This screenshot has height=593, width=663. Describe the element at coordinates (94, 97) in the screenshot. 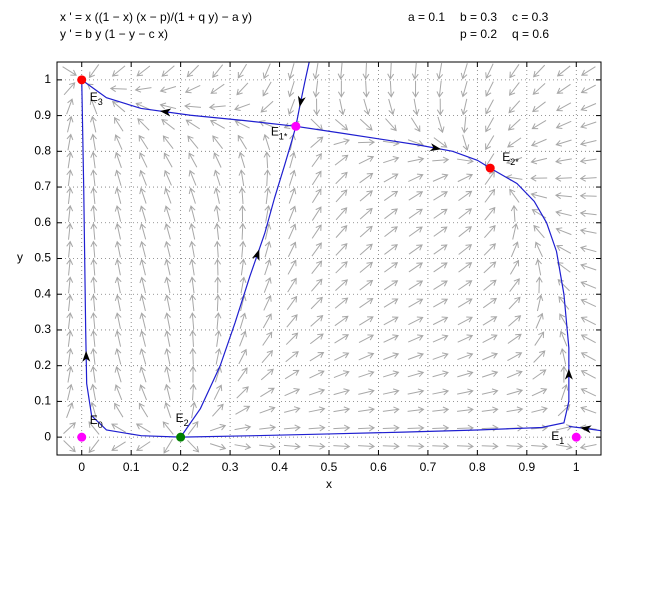

I see `equilibrium-label-main: E` at that location.